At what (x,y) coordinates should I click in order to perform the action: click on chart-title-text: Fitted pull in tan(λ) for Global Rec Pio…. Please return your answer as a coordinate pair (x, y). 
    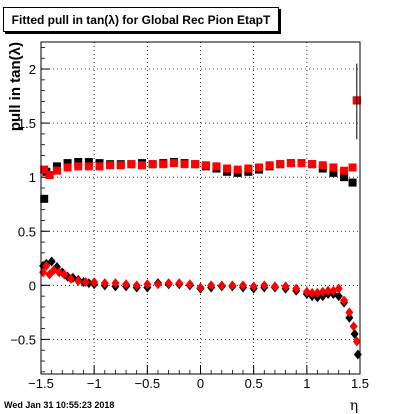
    Looking at the image, I should click on (141, 19).